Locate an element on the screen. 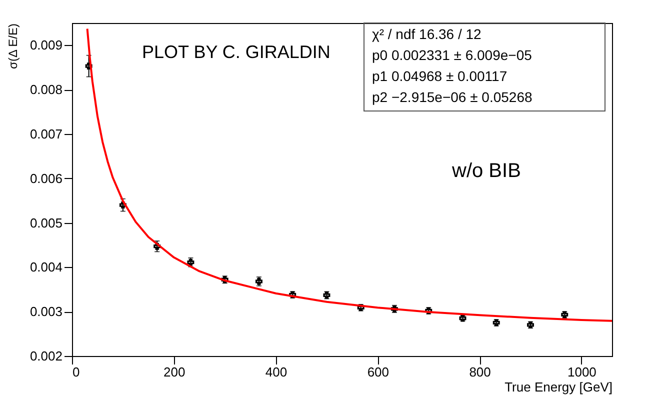  y-tick-label: 0.003 is located at coordinates (46, 312).